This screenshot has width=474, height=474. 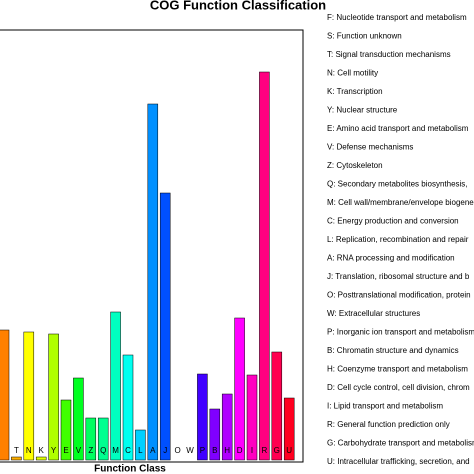 What do you see at coordinates (391, 258) in the screenshot?
I see `legend-entry: A: RNA processing and modification` at bounding box center [391, 258].